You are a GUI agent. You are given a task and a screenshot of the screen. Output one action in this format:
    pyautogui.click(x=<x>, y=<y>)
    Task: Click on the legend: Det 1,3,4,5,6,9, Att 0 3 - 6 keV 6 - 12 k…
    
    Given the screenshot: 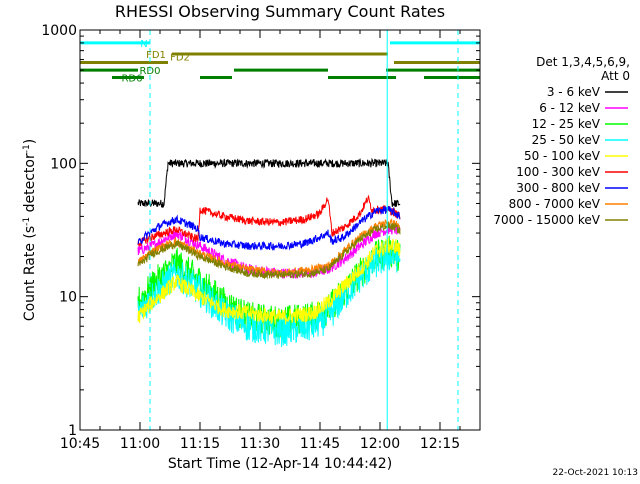 What is the action you would take?
    pyautogui.click(x=561, y=141)
    